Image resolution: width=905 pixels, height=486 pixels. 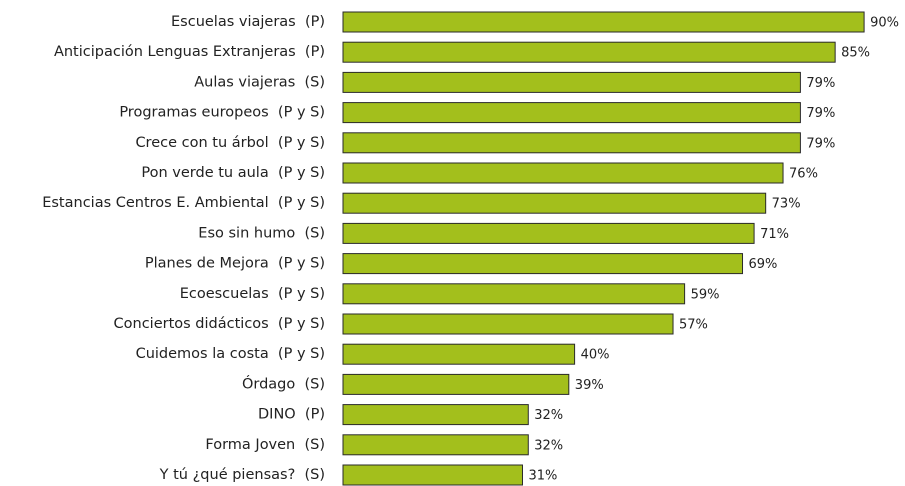 What do you see at coordinates (265, 445) in the screenshot?
I see `category-label: Forma Joven (S)` at bounding box center [265, 445].